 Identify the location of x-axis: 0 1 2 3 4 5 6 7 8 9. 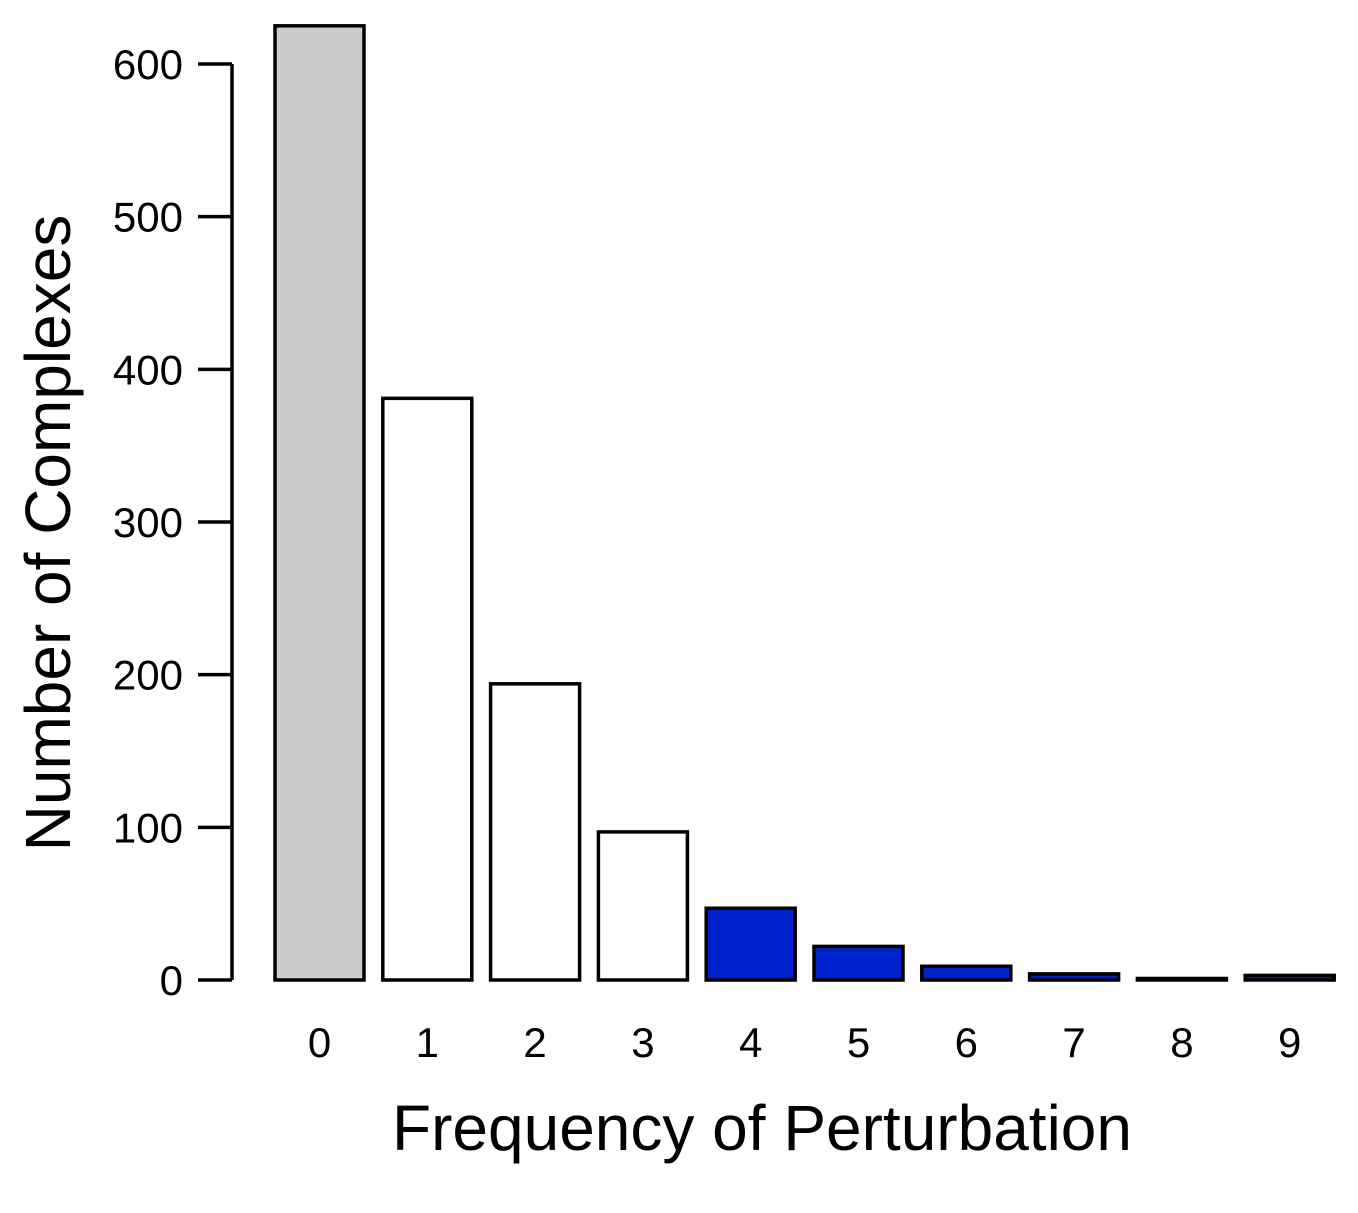
(805, 1042).